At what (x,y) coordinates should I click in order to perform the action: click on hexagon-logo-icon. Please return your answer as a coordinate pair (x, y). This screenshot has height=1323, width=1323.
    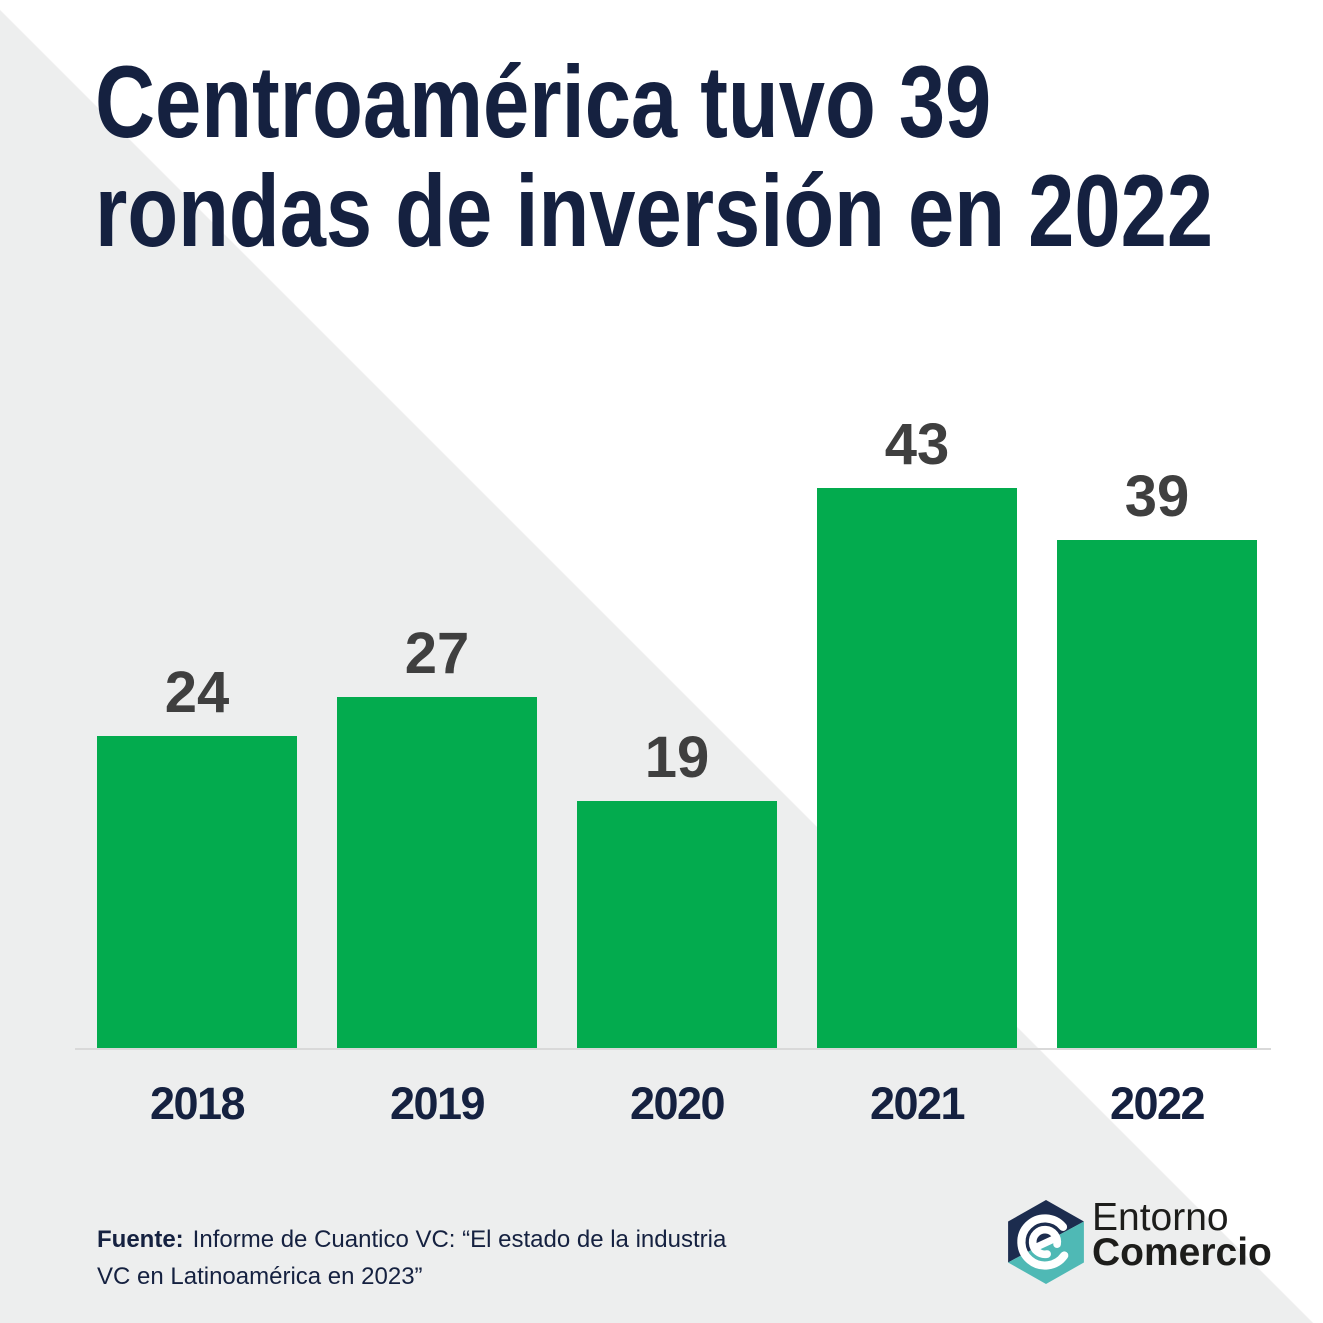
    Looking at the image, I should click on (1046, 1242).